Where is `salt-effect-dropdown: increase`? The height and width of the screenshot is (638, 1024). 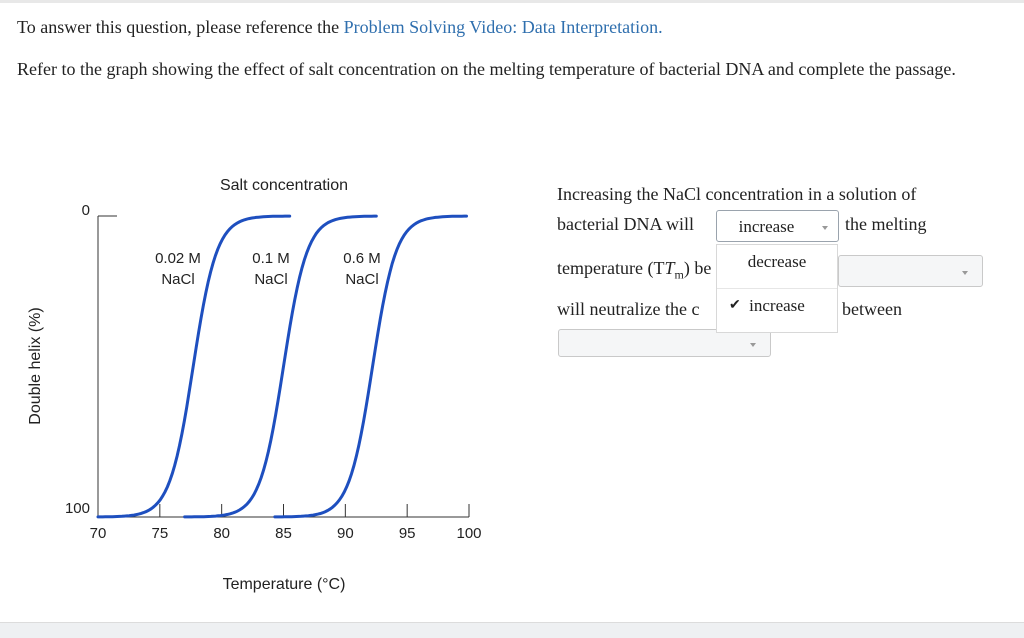 salt-effect-dropdown: increase is located at coordinates (777, 226).